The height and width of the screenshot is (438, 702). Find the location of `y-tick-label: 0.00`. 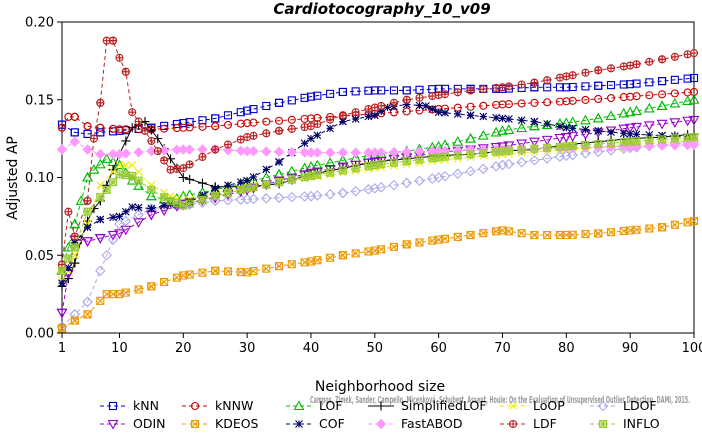

y-tick-label: 0.00 is located at coordinates (39, 334).